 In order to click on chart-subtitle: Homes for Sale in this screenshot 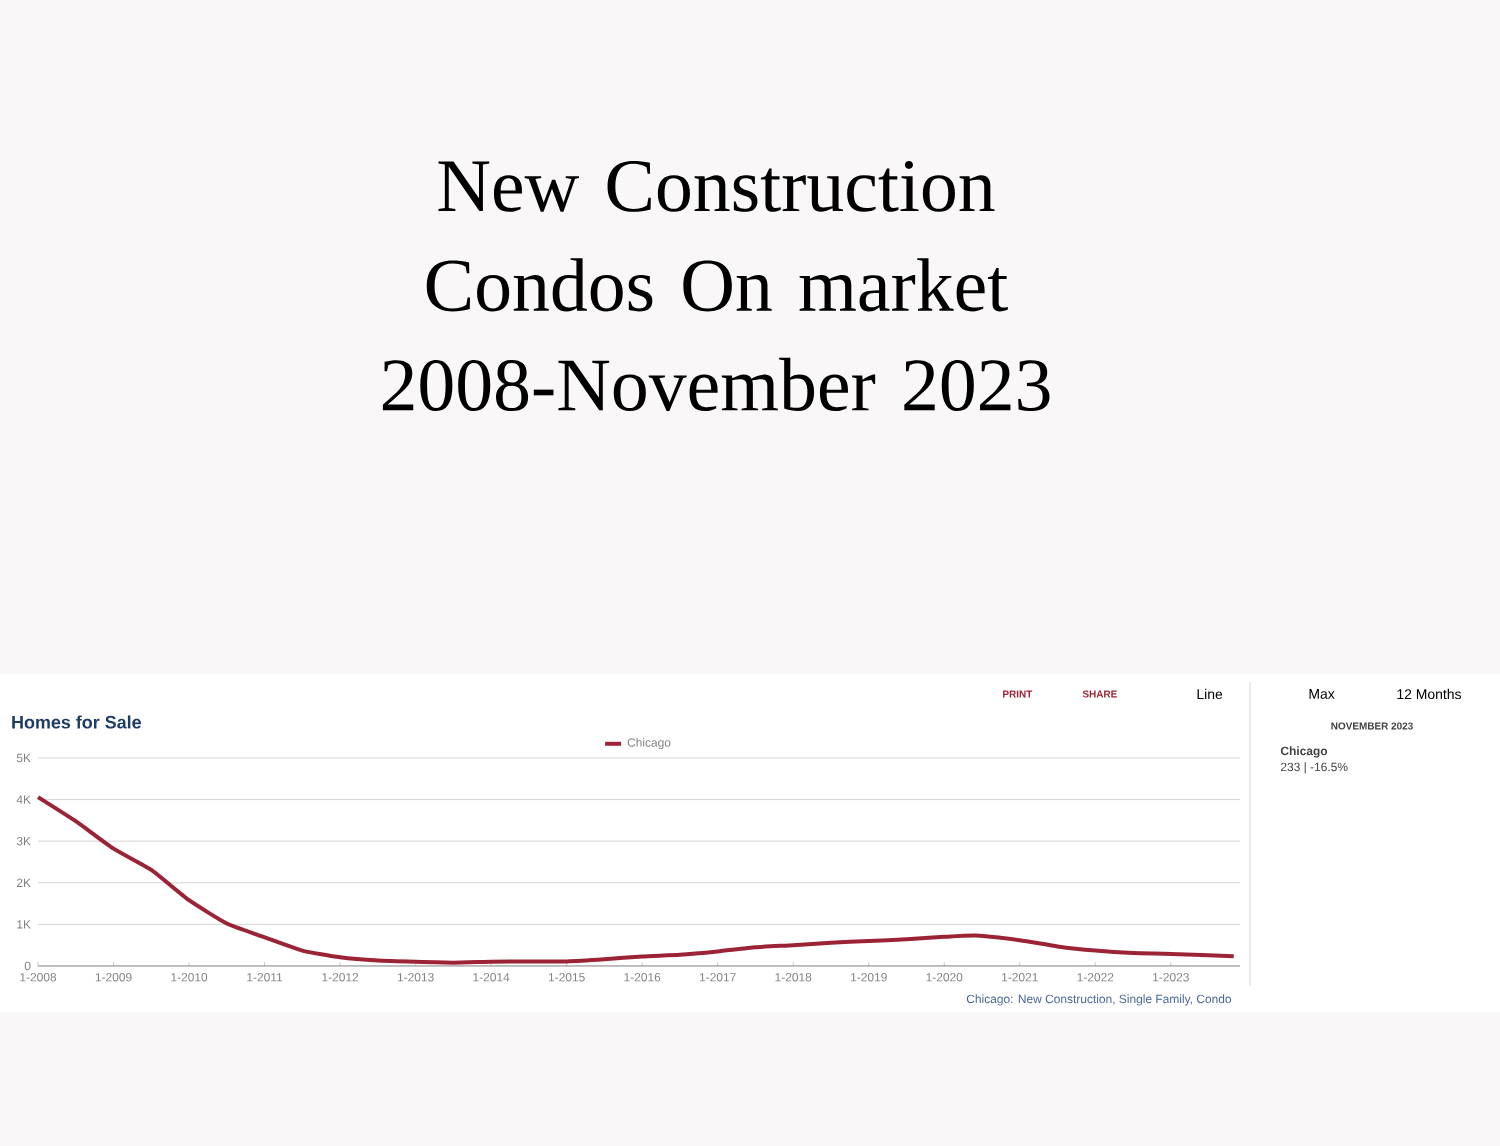, I will do `click(76, 722)`.